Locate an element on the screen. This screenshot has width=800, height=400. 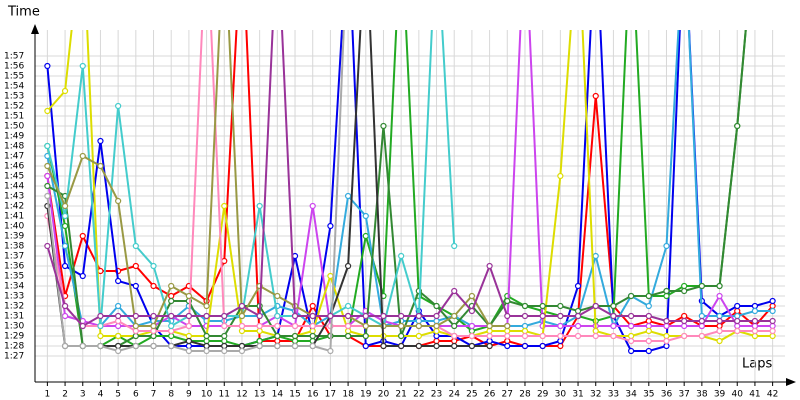
x-tick-label: 12 is located at coordinates (241, 395).